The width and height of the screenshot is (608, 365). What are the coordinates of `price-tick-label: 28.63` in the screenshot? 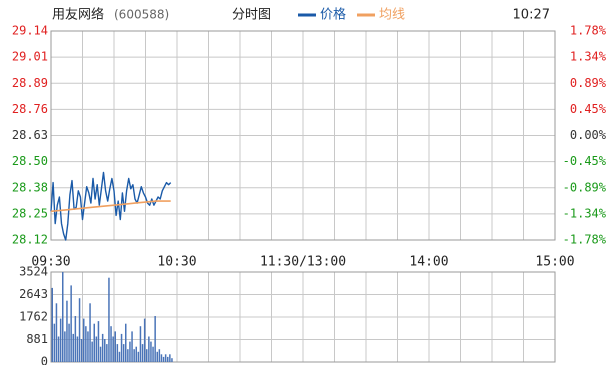 It's located at (30, 135).